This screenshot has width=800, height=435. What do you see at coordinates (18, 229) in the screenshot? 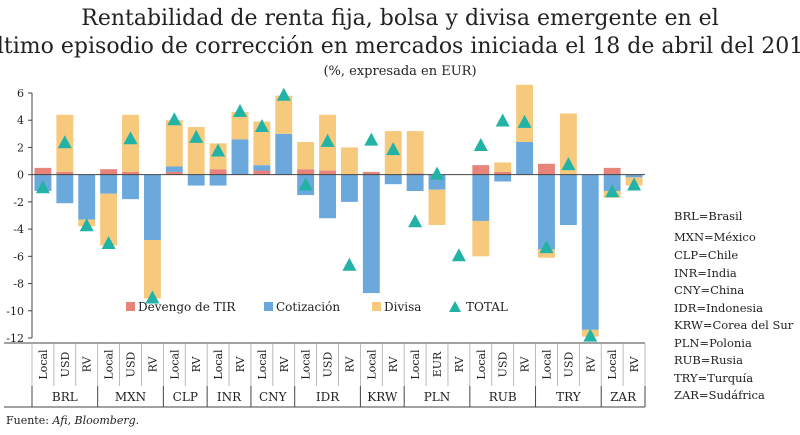
I see `y-tick-label: -4` at bounding box center [18, 229].